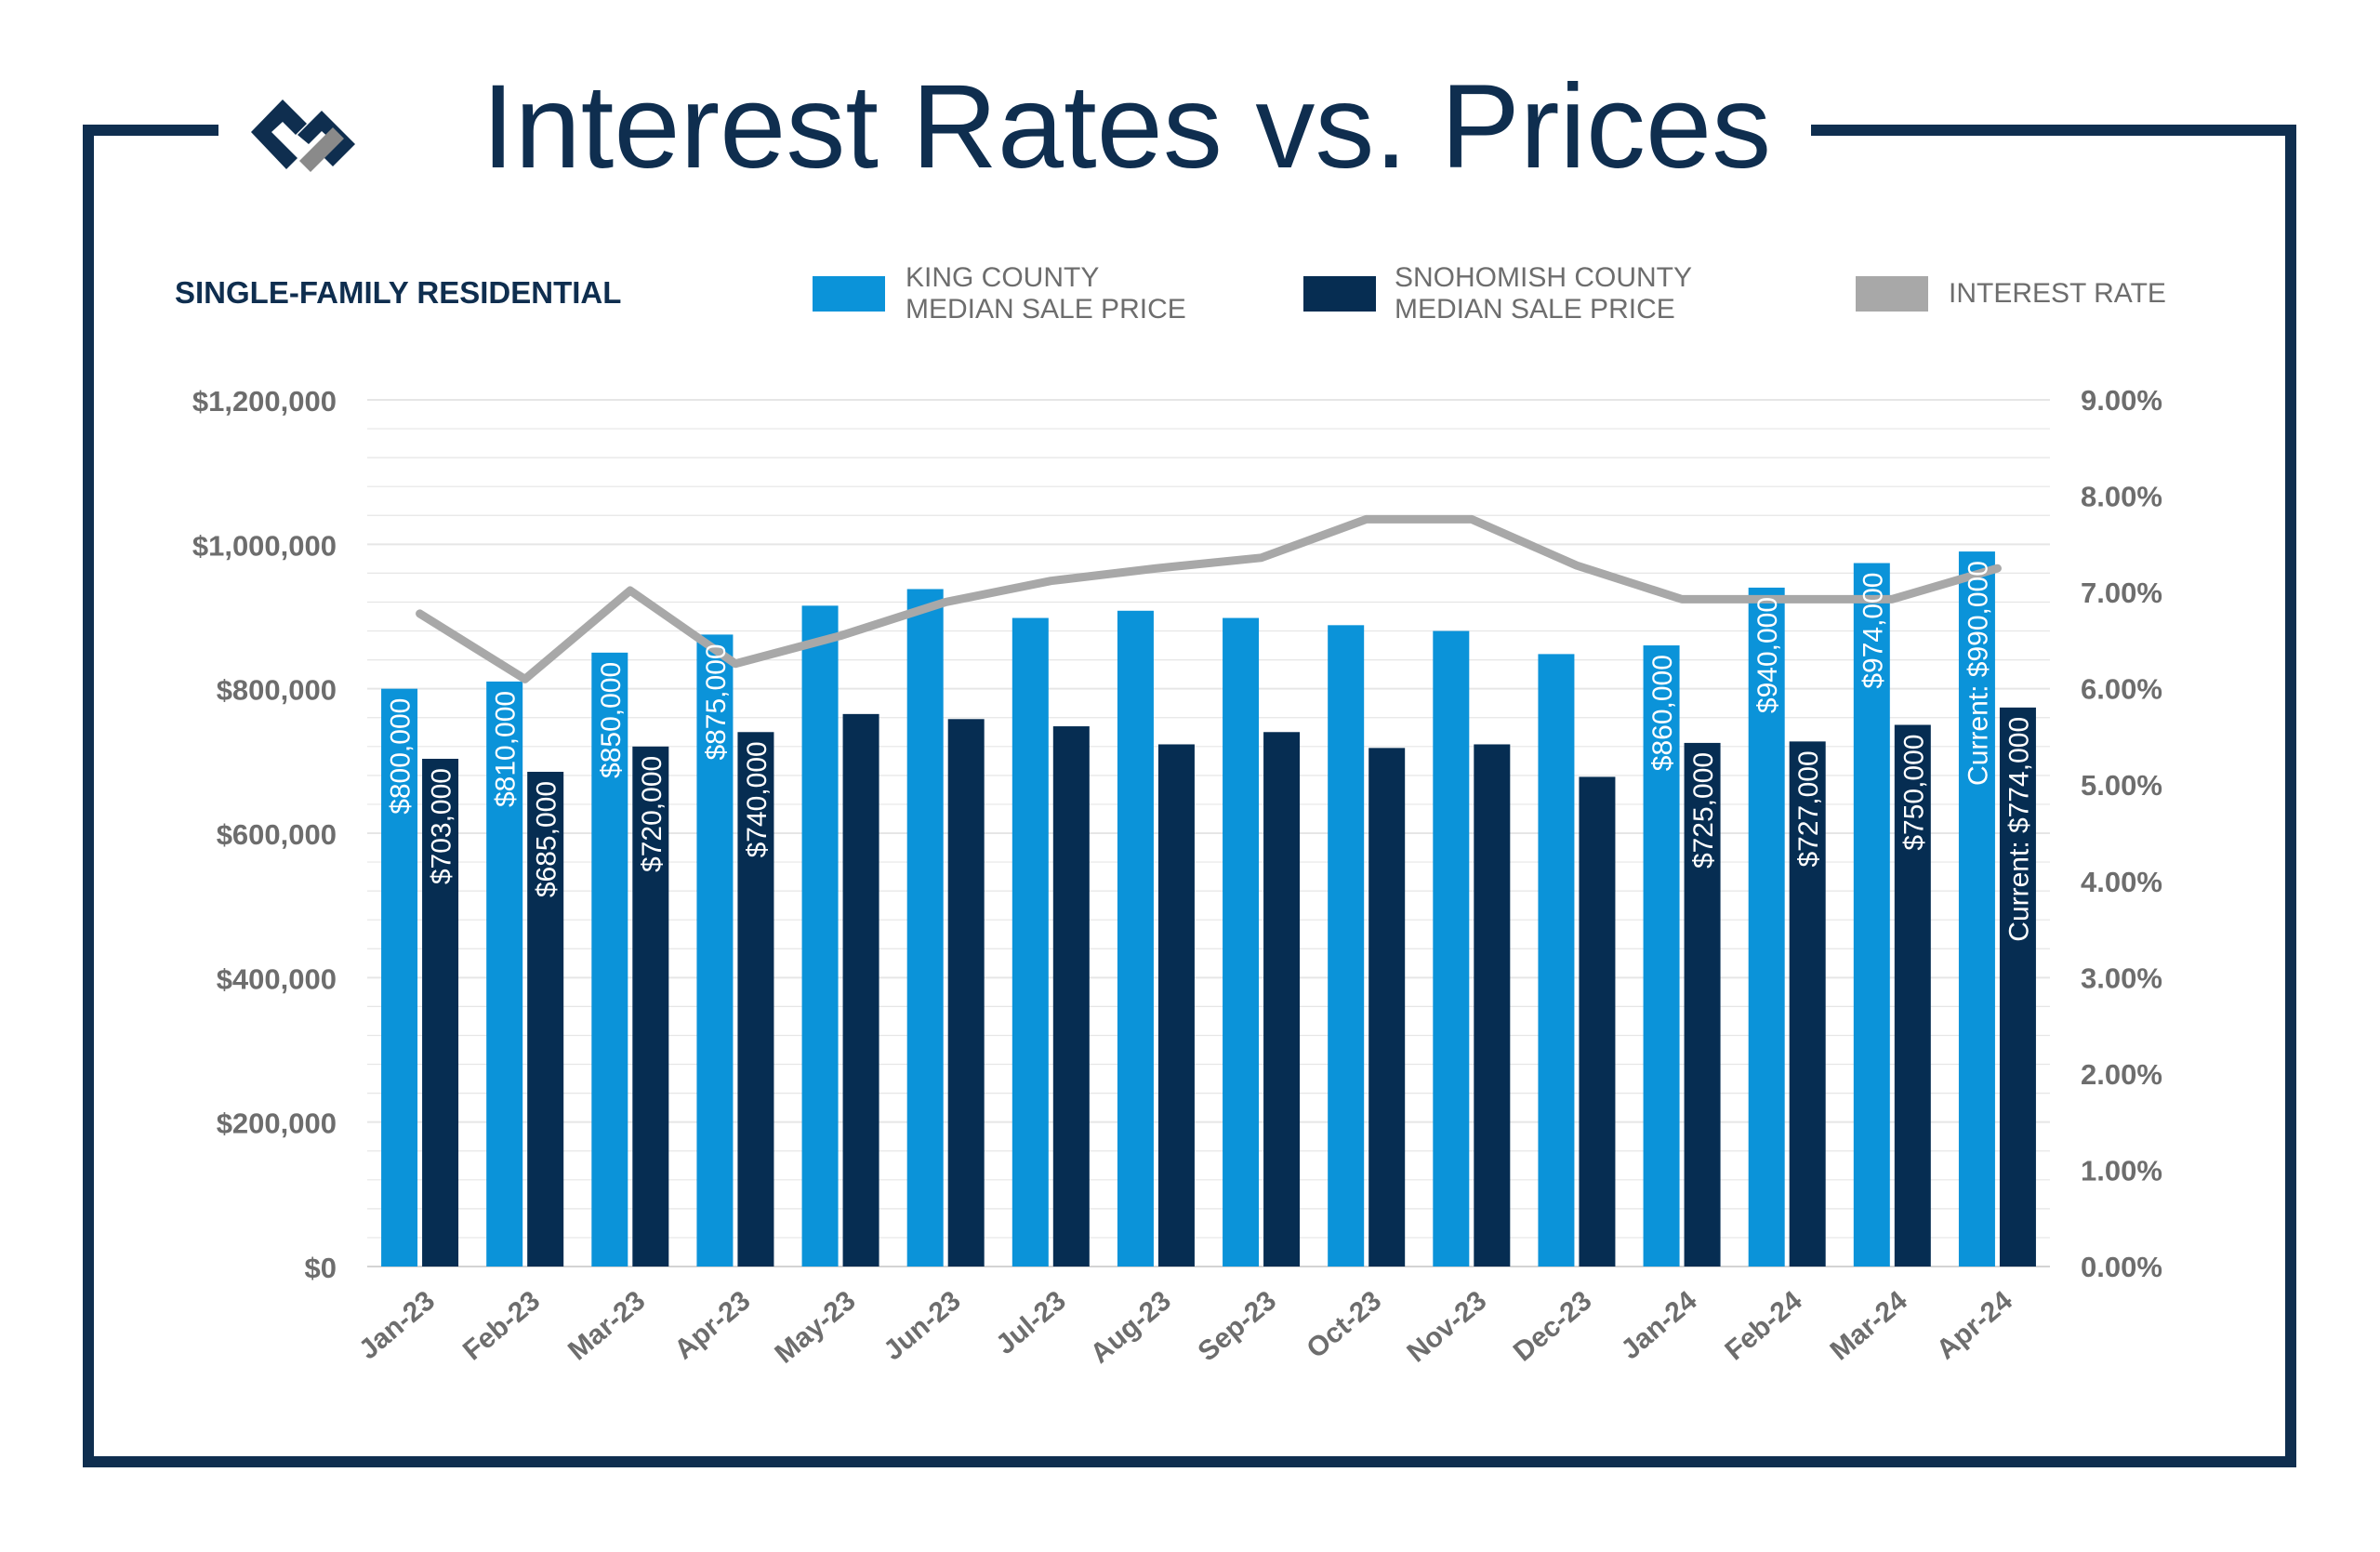 The height and width of the screenshot is (1552, 2380). What do you see at coordinates (1974, 1325) in the screenshot?
I see `x-tick-label: Apr-24` at bounding box center [1974, 1325].